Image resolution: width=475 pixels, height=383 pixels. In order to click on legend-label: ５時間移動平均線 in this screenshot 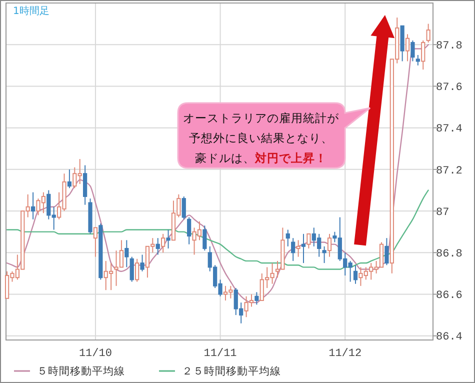, I will do `click(81, 371)`.